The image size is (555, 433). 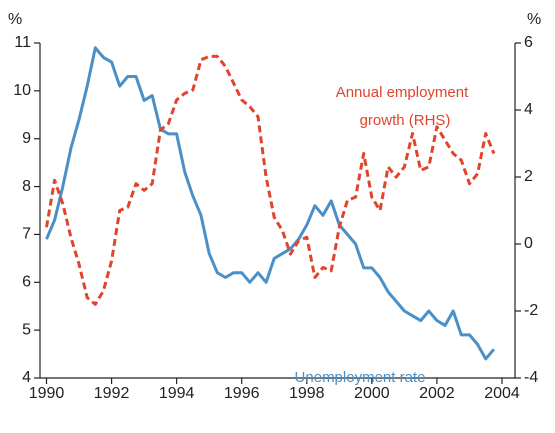 What do you see at coordinates (307, 393) in the screenshot?
I see `x-tick-label: 1998` at bounding box center [307, 393].